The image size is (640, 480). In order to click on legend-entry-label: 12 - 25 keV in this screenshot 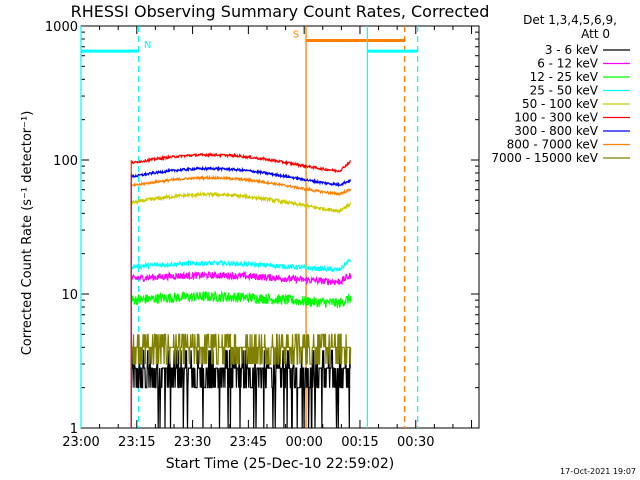, I will do `click(564, 77)`.